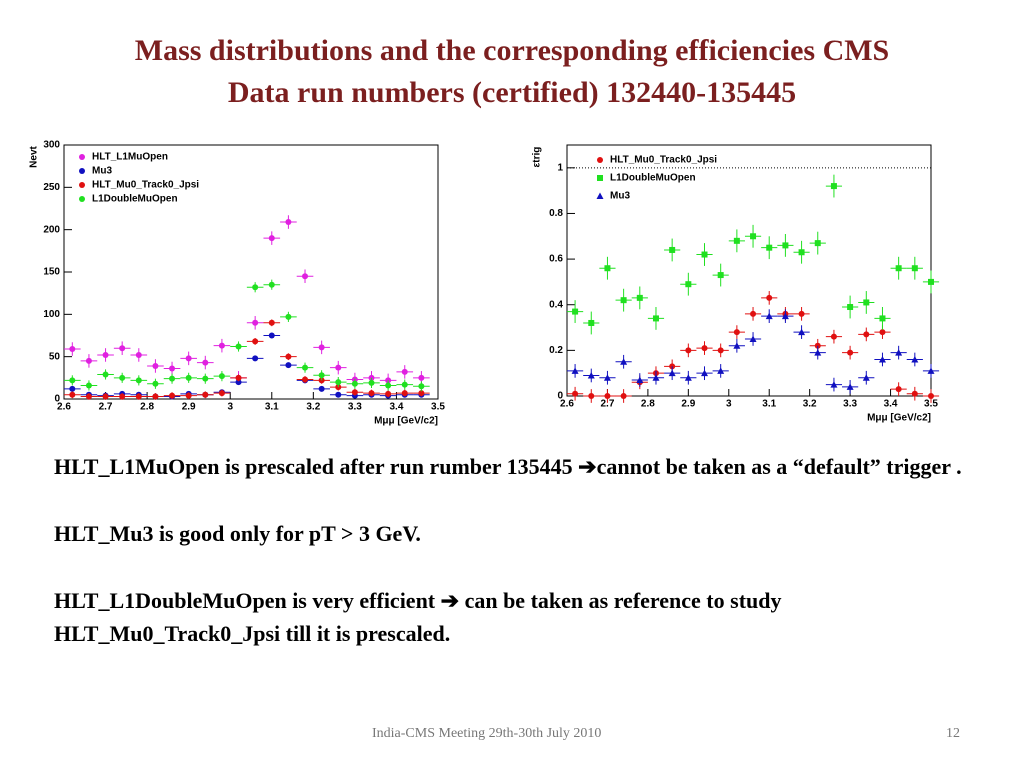 The image size is (1024, 768). Describe the element at coordinates (355, 407) in the screenshot. I see `x-tick-label: 3.3` at that location.